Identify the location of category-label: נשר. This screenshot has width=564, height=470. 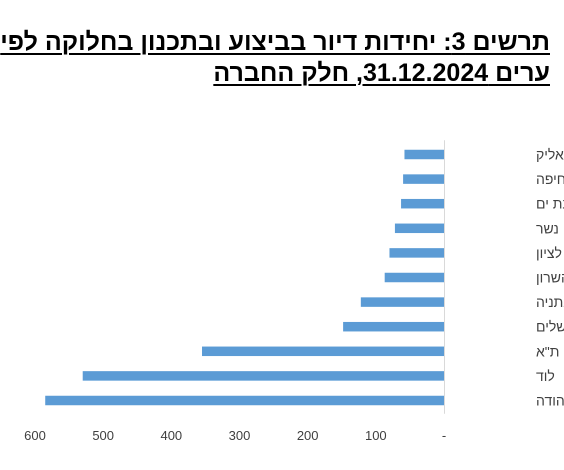
(547, 228).